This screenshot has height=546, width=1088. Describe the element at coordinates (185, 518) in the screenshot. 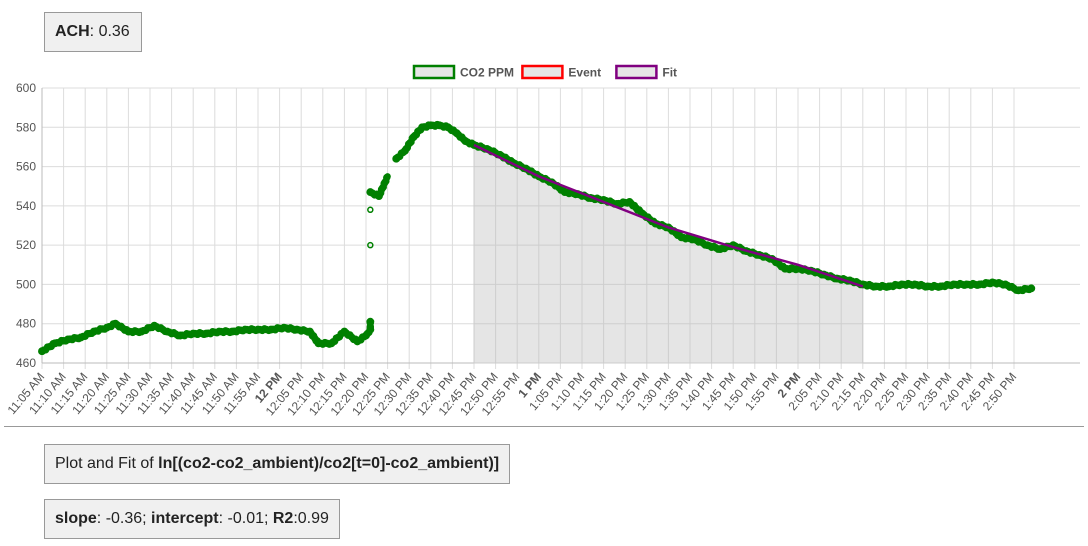

I see `intercept-label: intercept` at that location.